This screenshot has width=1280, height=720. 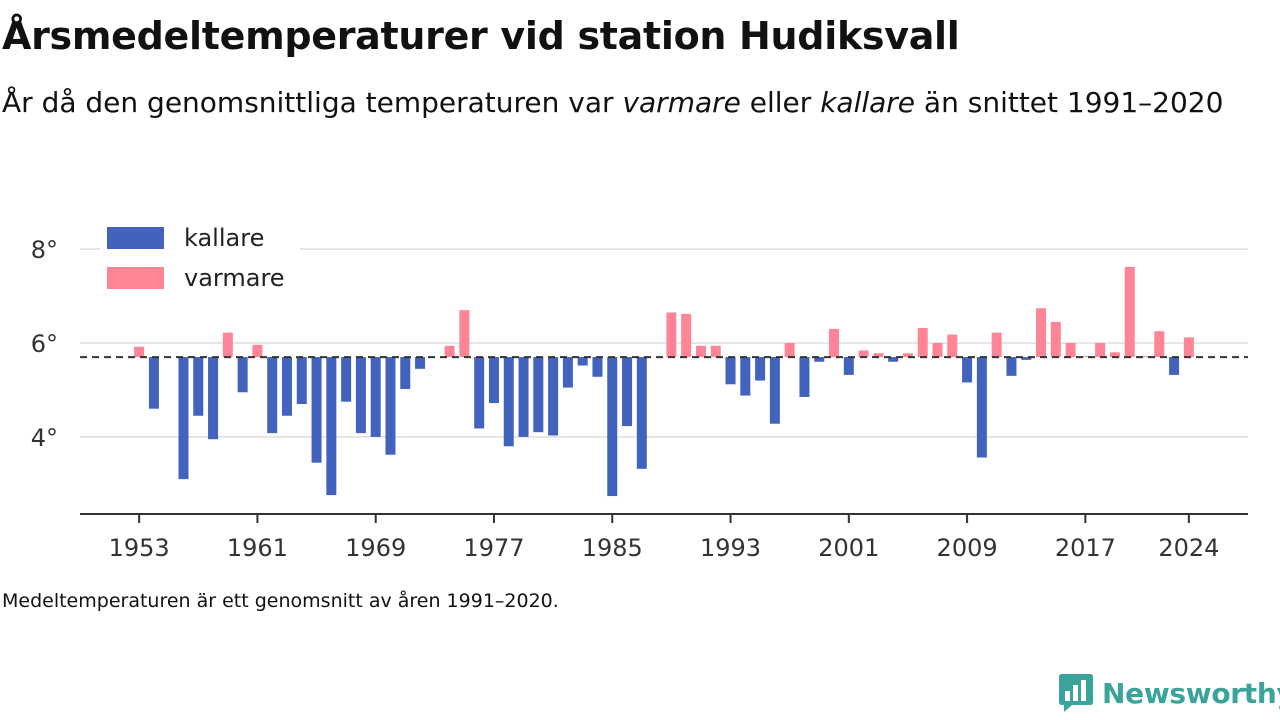 I want to click on bar-1971, so click(x=405, y=373).